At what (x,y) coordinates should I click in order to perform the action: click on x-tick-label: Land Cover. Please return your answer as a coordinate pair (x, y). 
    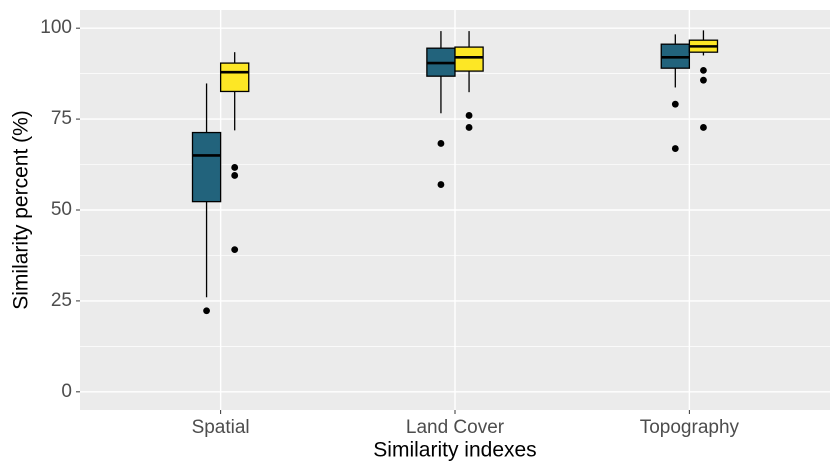
    Looking at the image, I should click on (455, 427).